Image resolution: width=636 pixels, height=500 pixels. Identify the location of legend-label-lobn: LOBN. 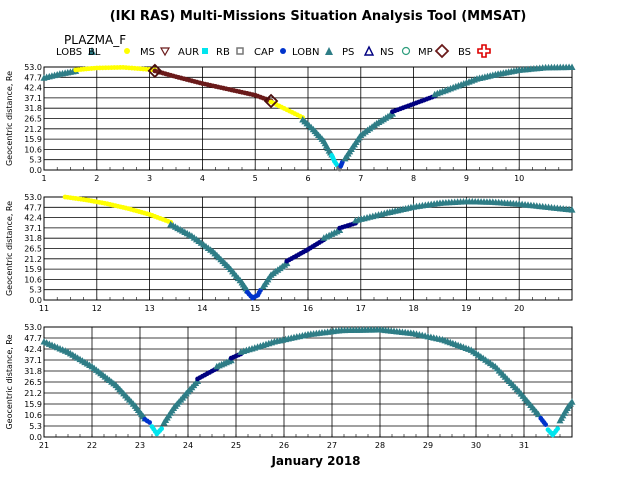
(305, 52).